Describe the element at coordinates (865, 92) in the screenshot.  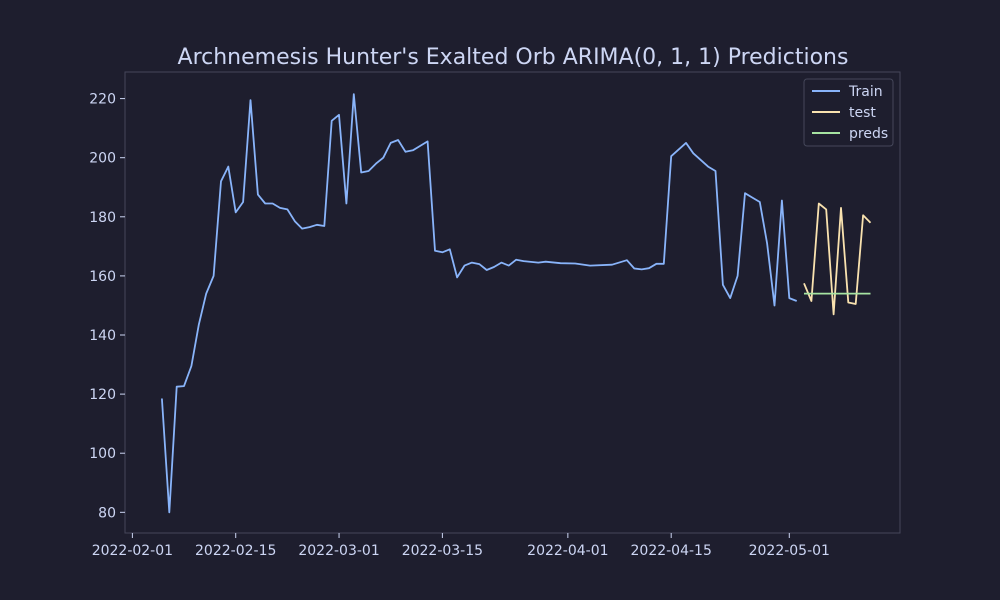
I see `legend-label-train: Train` at that location.